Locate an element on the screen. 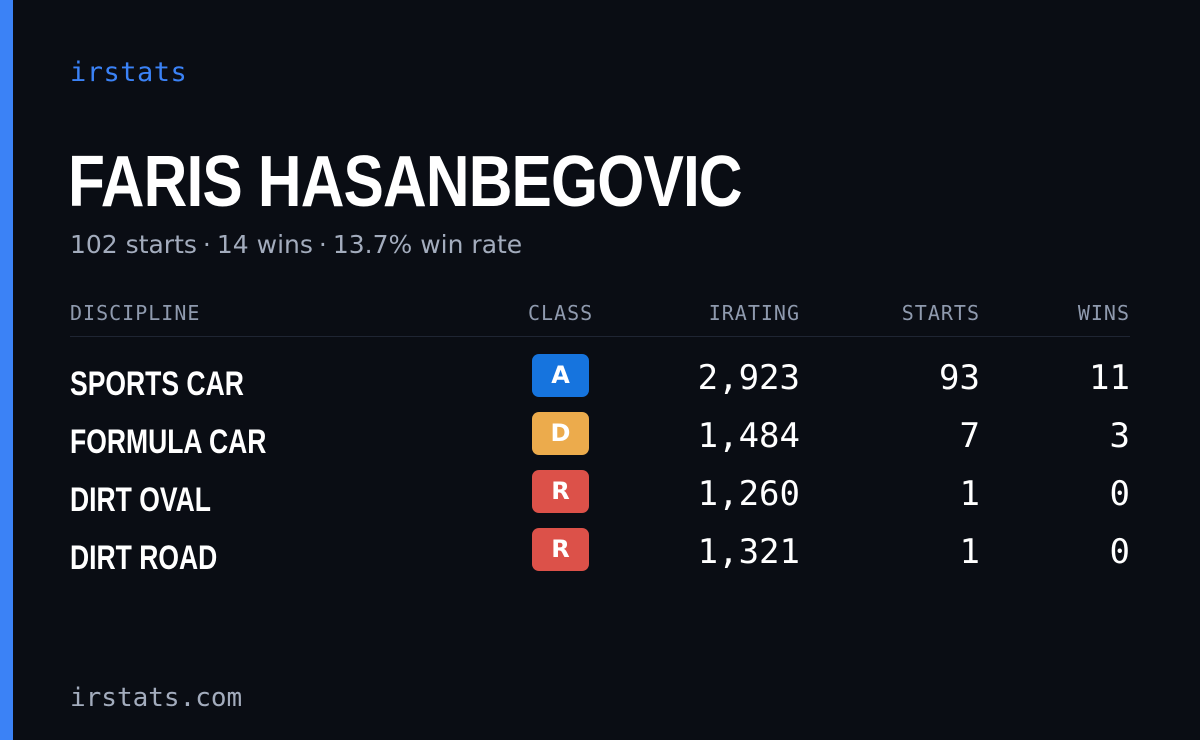 Image resolution: width=1200 pixels, height=740 pixels. header-starts: STARTS is located at coordinates (940, 313).